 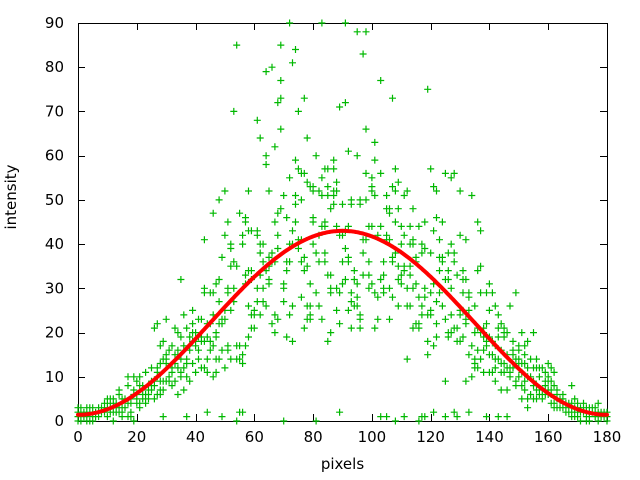 What do you see at coordinates (54, 200) in the screenshot?
I see `y-tick-label: 50` at bounding box center [54, 200].